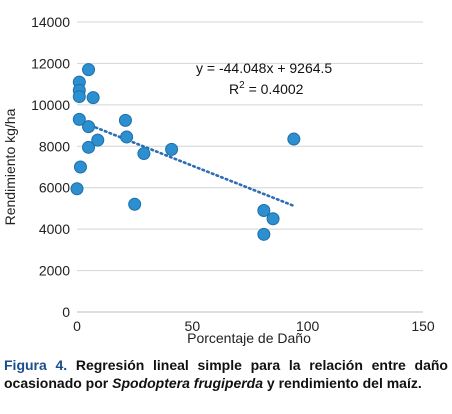 This screenshot has height=414, width=452. Describe the element at coordinates (242, 85) in the screenshot. I see `r-squared-superscript: 2` at that location.